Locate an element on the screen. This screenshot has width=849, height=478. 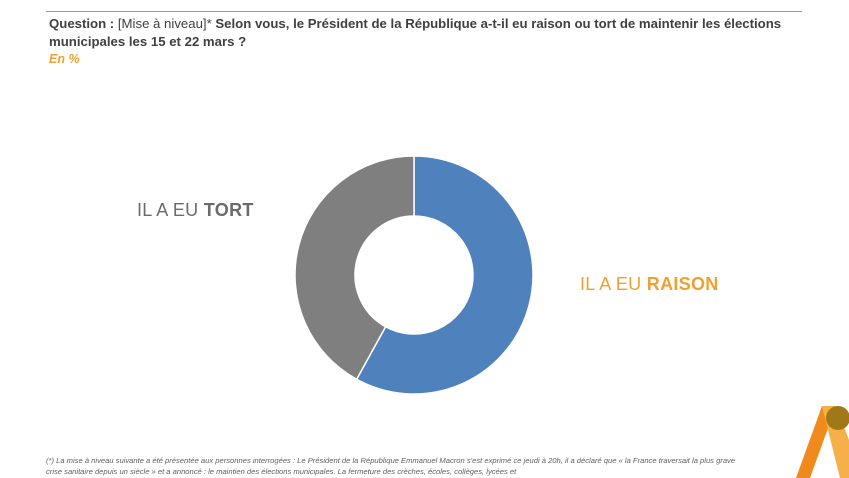
slice-raison is located at coordinates (444, 275).